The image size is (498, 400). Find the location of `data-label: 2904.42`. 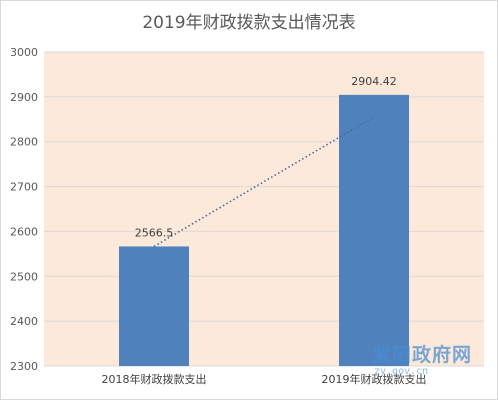

data-label: 2904.42 is located at coordinates (374, 81).